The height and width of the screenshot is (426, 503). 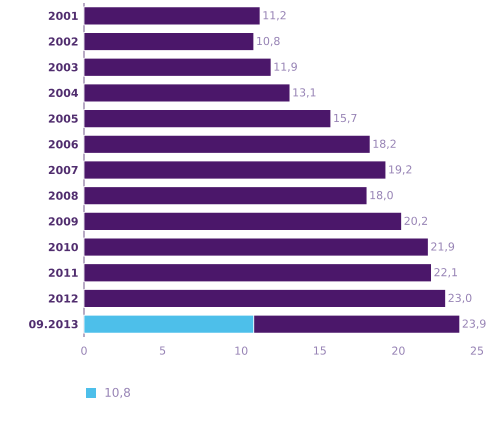 What do you see at coordinates (460, 299) in the screenshot?
I see `total-label: 23,0` at bounding box center [460, 299].